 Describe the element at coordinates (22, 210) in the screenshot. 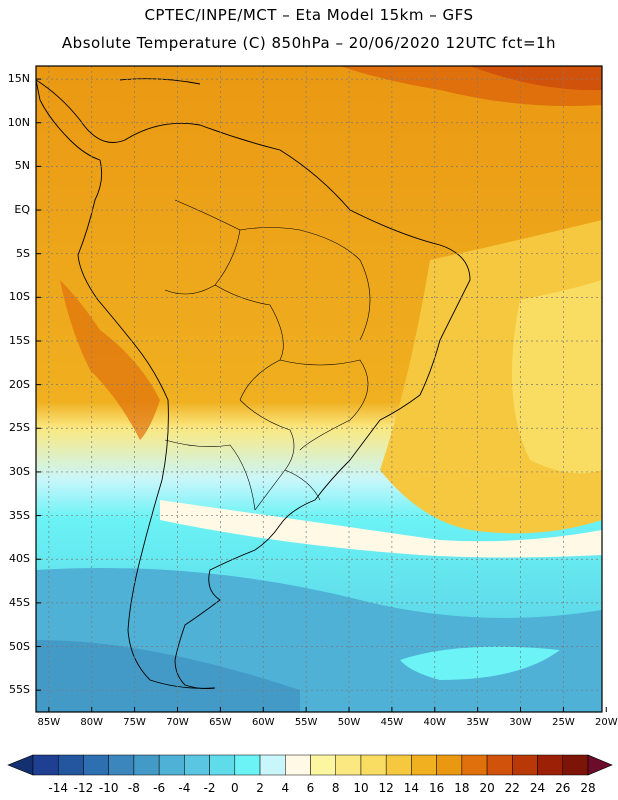

I see `lat-label: EQ` at that location.